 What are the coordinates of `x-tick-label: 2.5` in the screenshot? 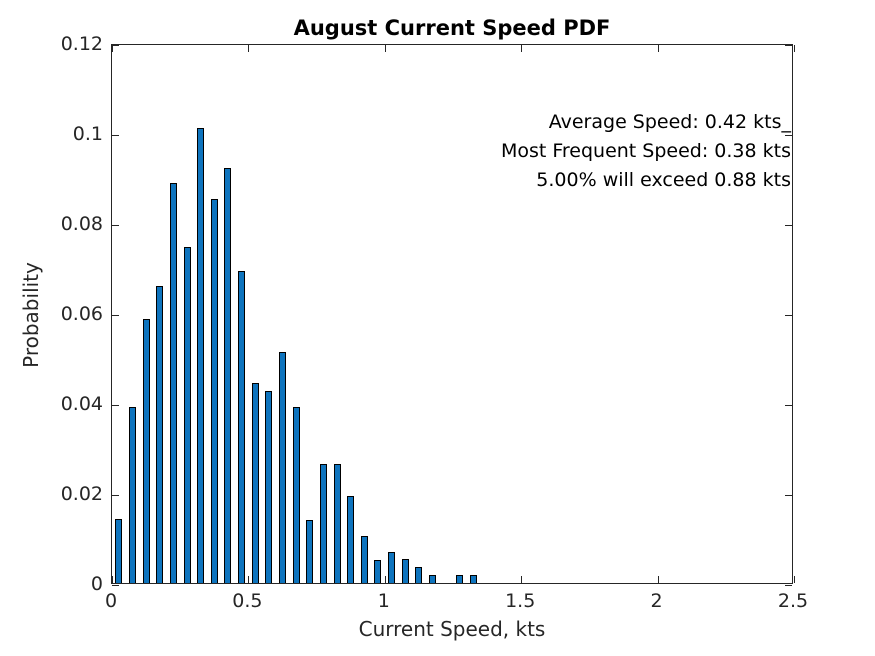 It's located at (793, 601).